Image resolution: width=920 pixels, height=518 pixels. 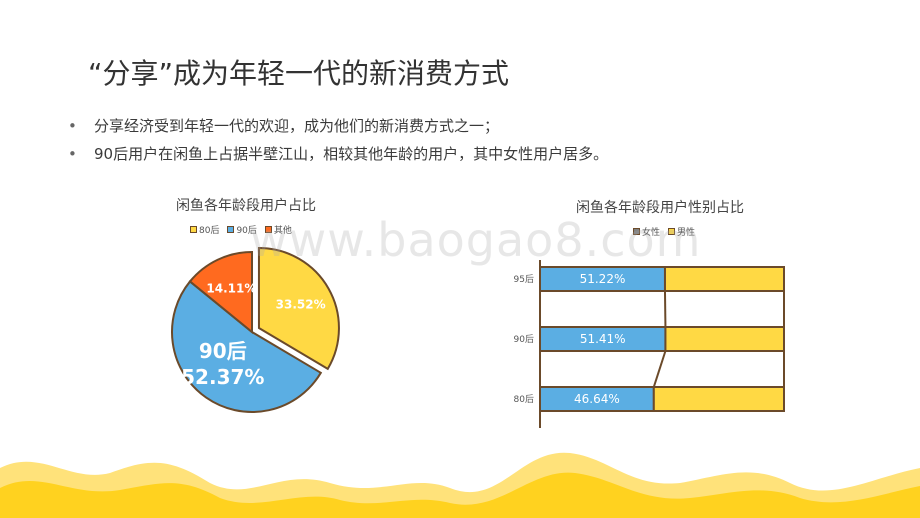 What do you see at coordinates (524, 279) in the screenshot?
I see `category-tick-label: 95后` at bounding box center [524, 279].